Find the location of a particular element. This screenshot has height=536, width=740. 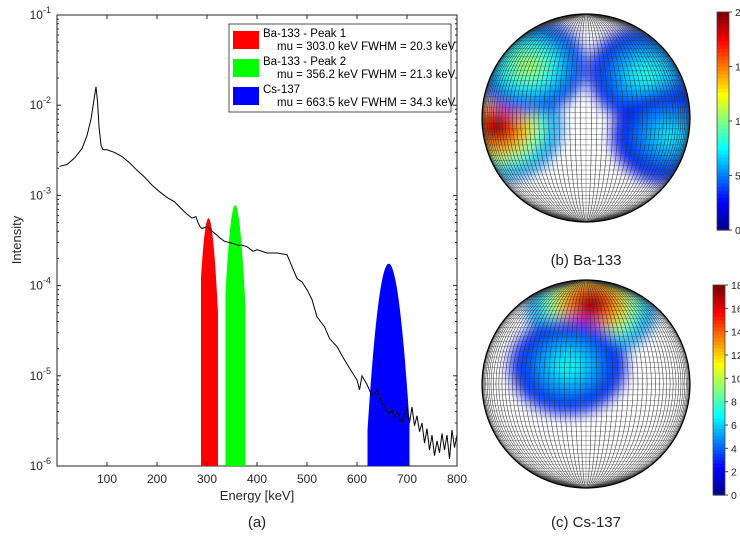

y-tick-label: 10⁻² is located at coordinates (40, 103).